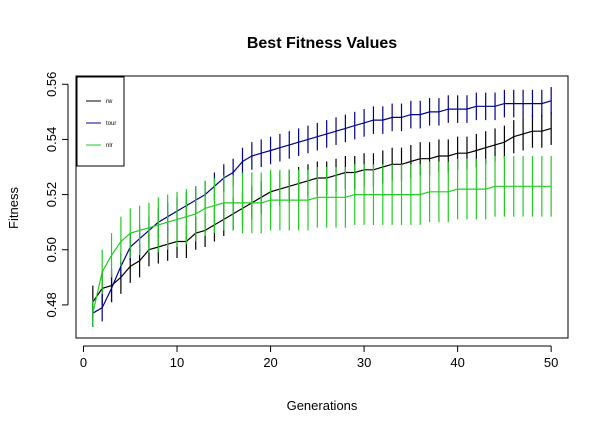 The width and height of the screenshot is (609, 433). What do you see at coordinates (111, 124) in the screenshot?
I see `legend-label-tour: tour` at bounding box center [111, 124].